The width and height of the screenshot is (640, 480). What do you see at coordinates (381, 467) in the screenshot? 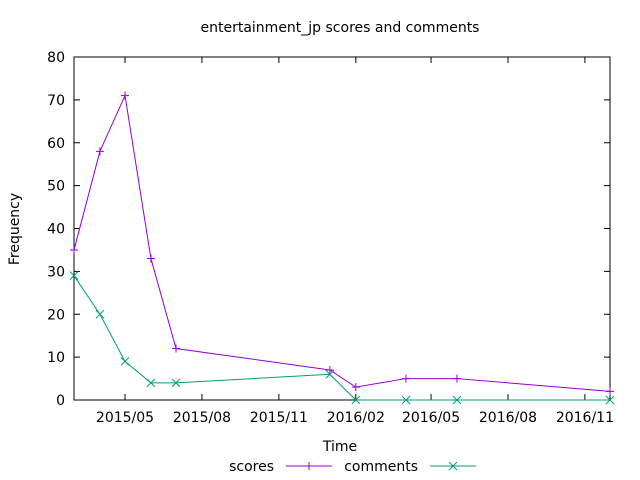
I see `legend-label-comments: comments` at bounding box center [381, 467].